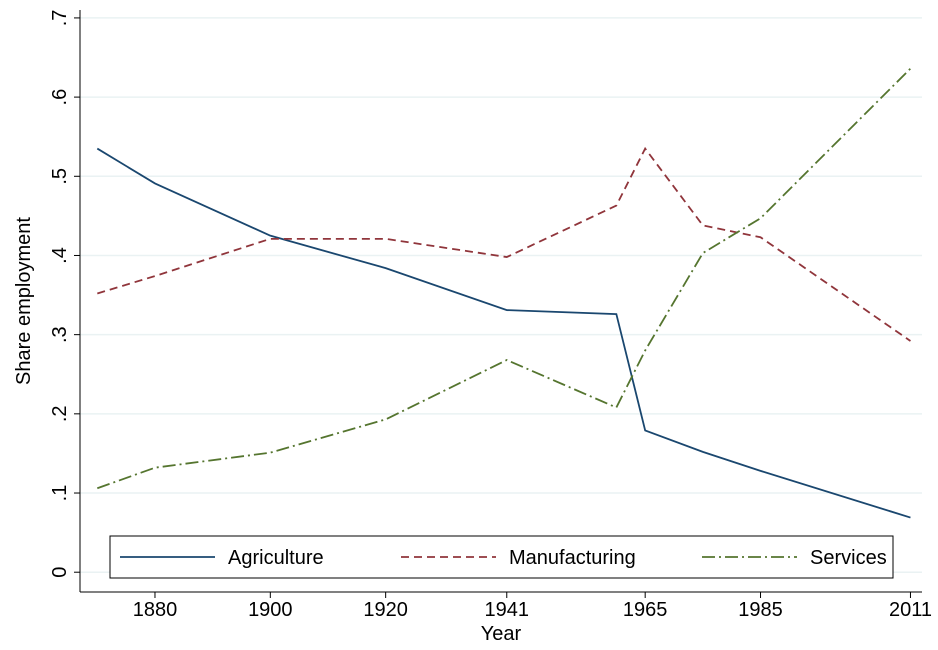 This screenshot has height=650, width=938. I want to click on y-axis-title: Share employment, so click(24, 301).